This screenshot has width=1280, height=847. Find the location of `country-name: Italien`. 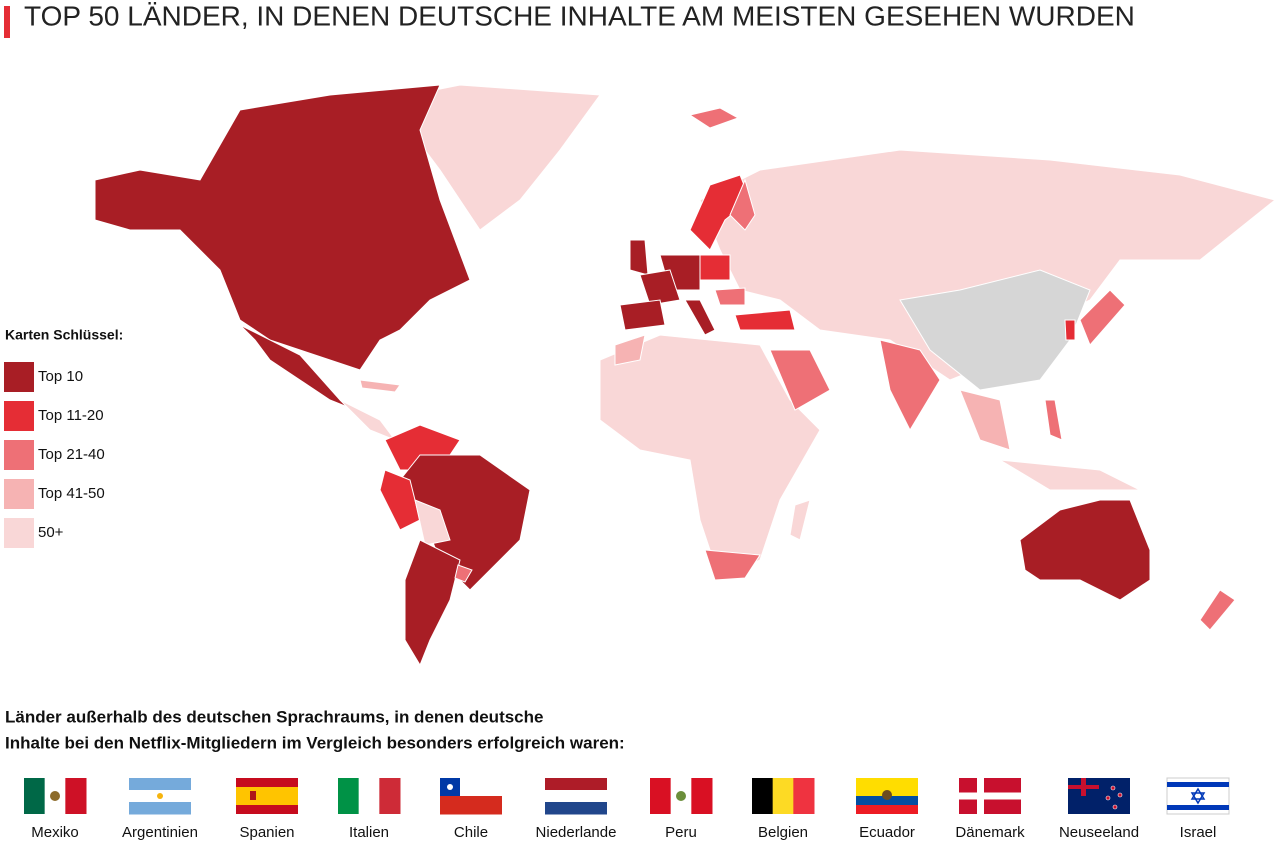

country-name: Italien is located at coordinates (369, 832).